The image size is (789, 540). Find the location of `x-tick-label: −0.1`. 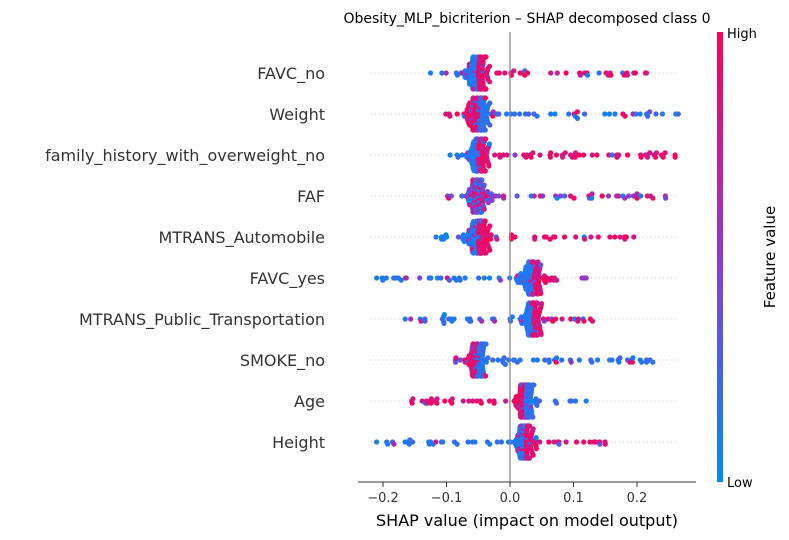

x-tick-label: −0.1 is located at coordinates (447, 498).